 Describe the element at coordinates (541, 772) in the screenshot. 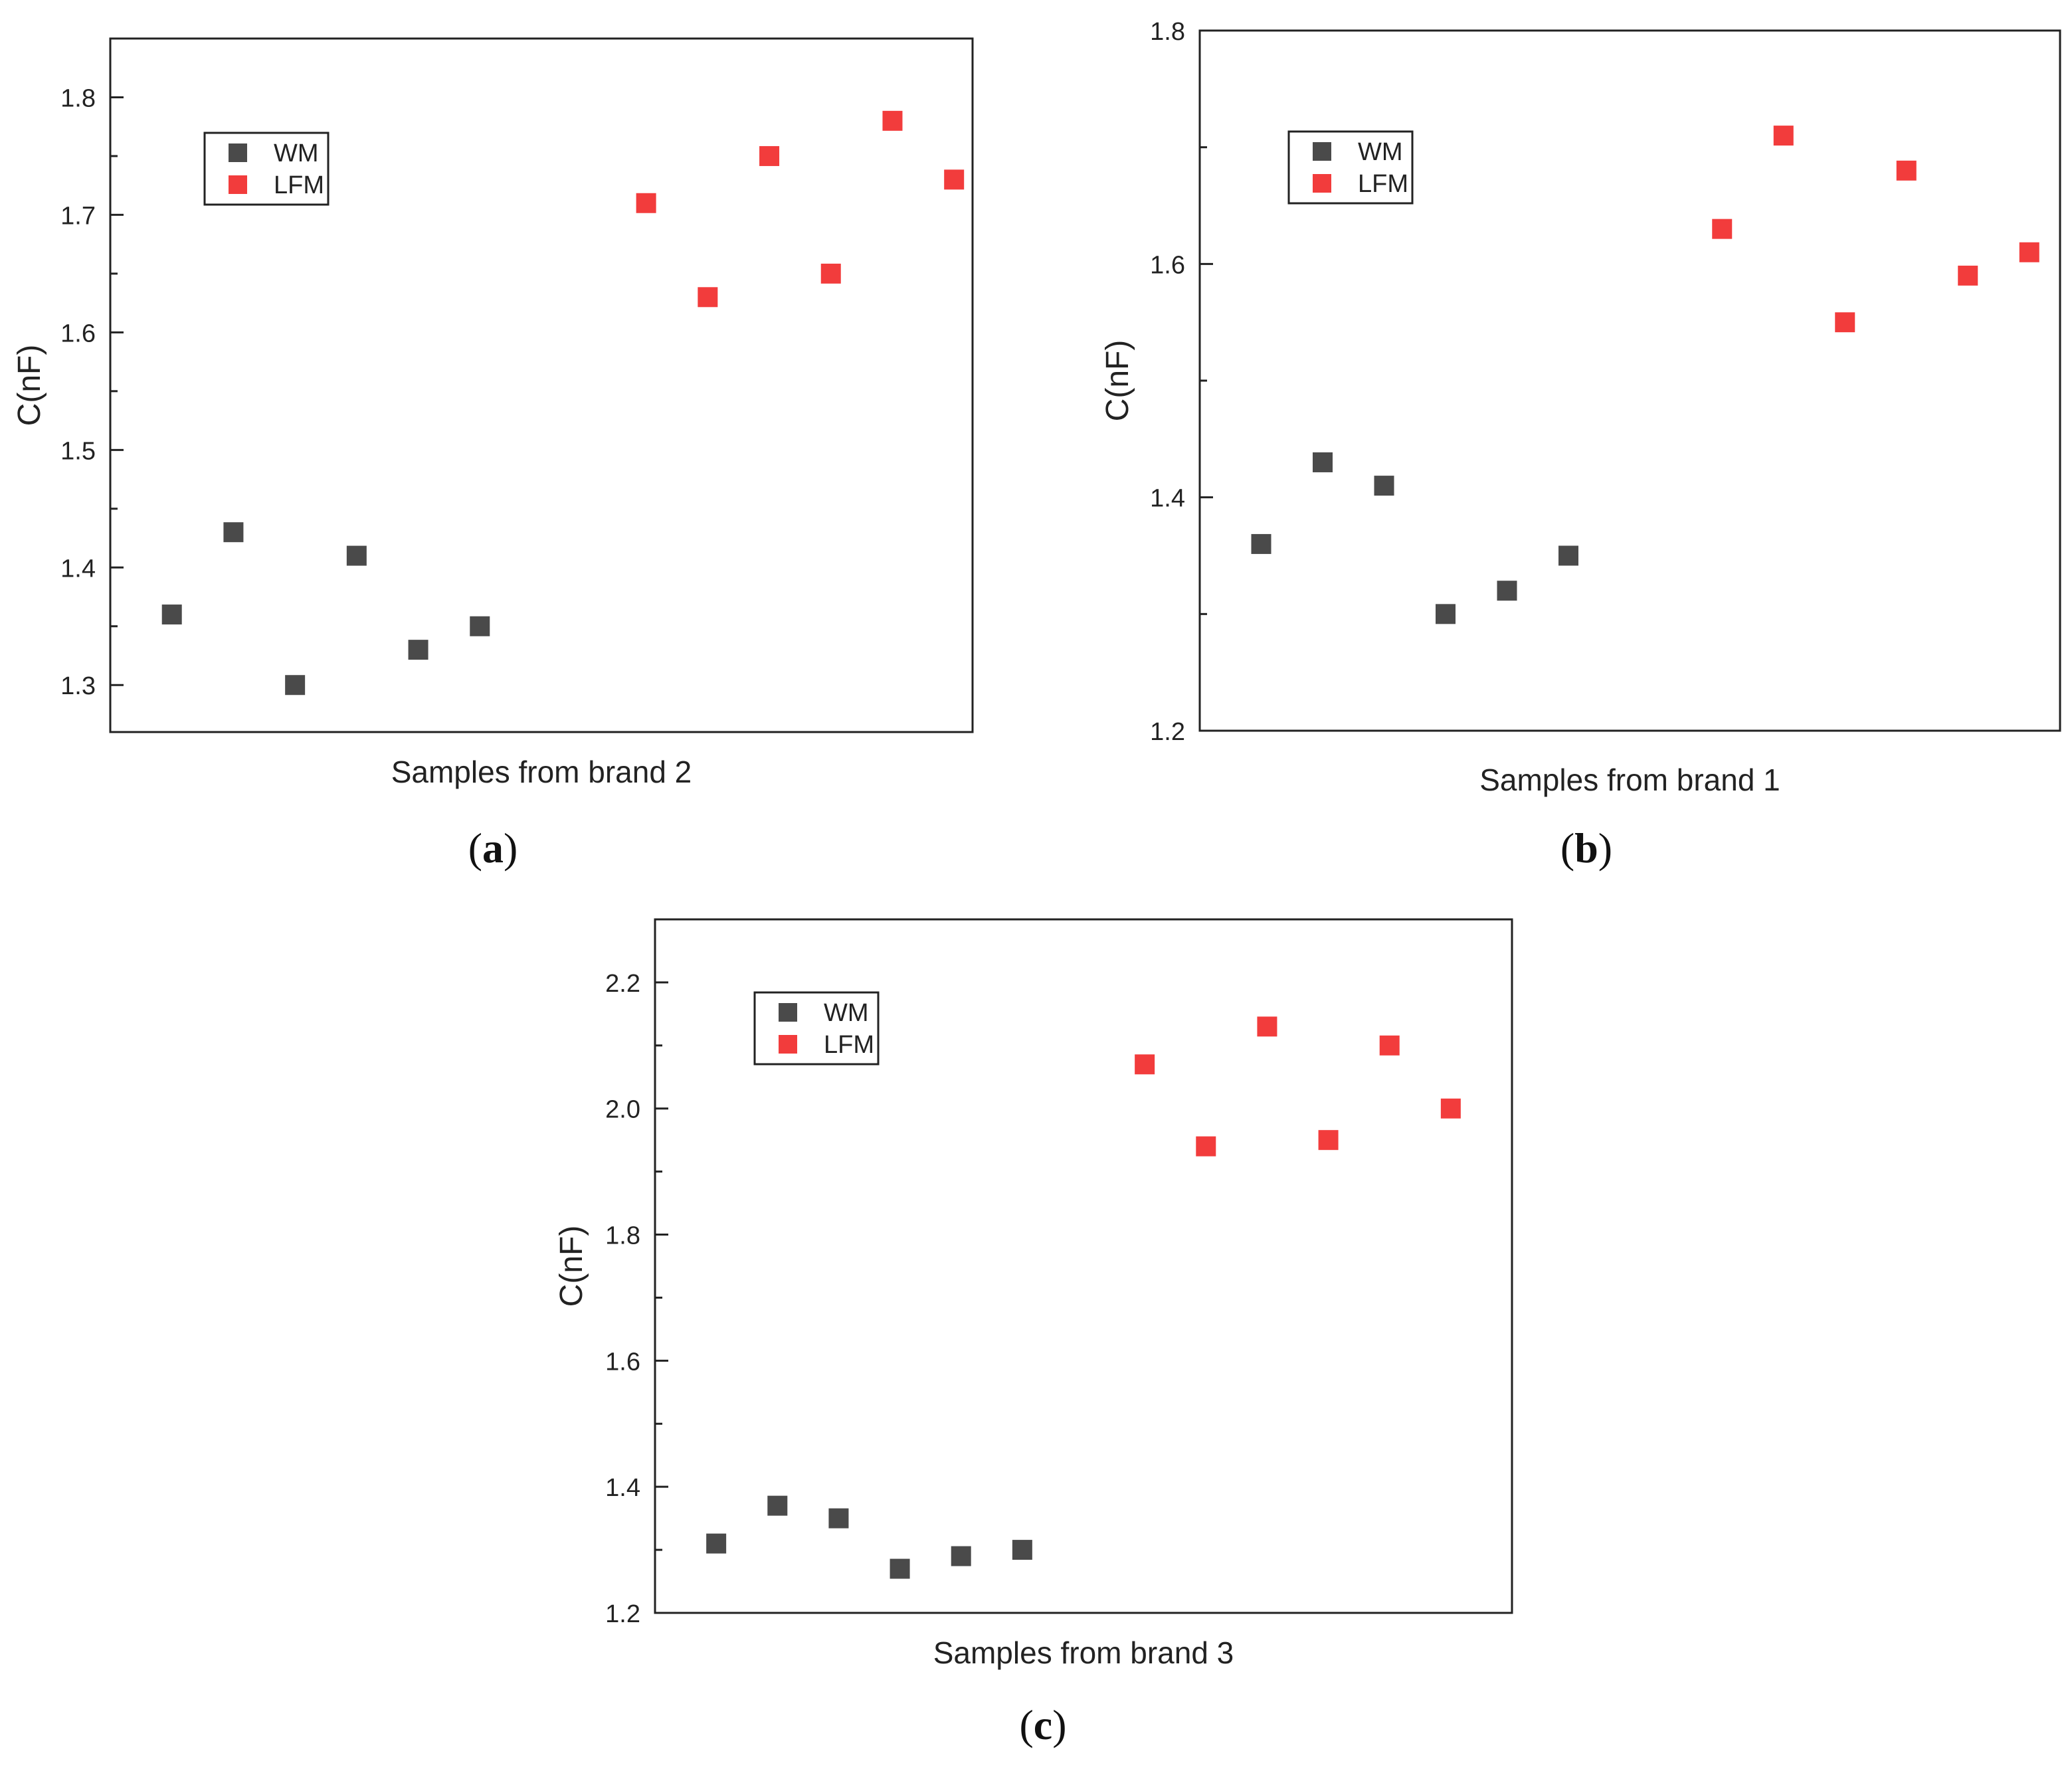

I see `x-axis-label: Samples from brand 2` at that location.